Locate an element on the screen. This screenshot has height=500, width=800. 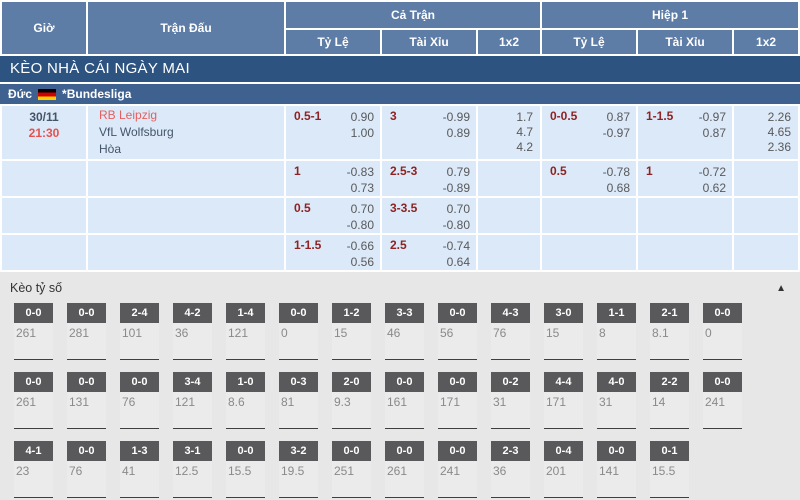
score-cell: 0-0 15.5 is located at coordinates (245, 469).